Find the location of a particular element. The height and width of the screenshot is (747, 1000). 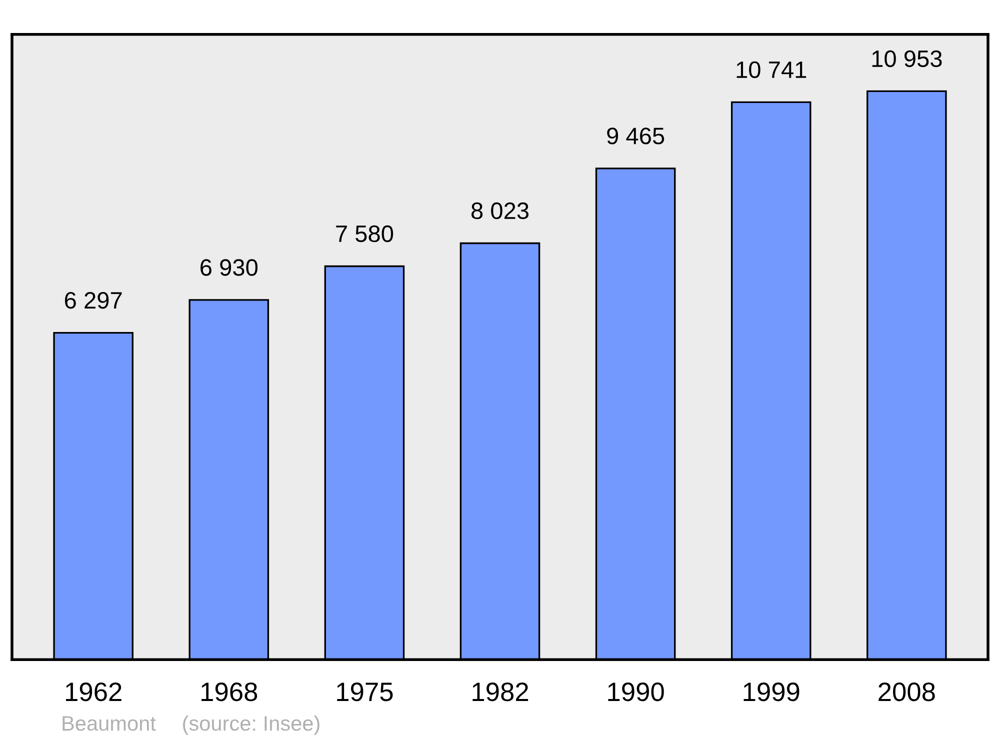

data-label: 10 953 is located at coordinates (907, 59).